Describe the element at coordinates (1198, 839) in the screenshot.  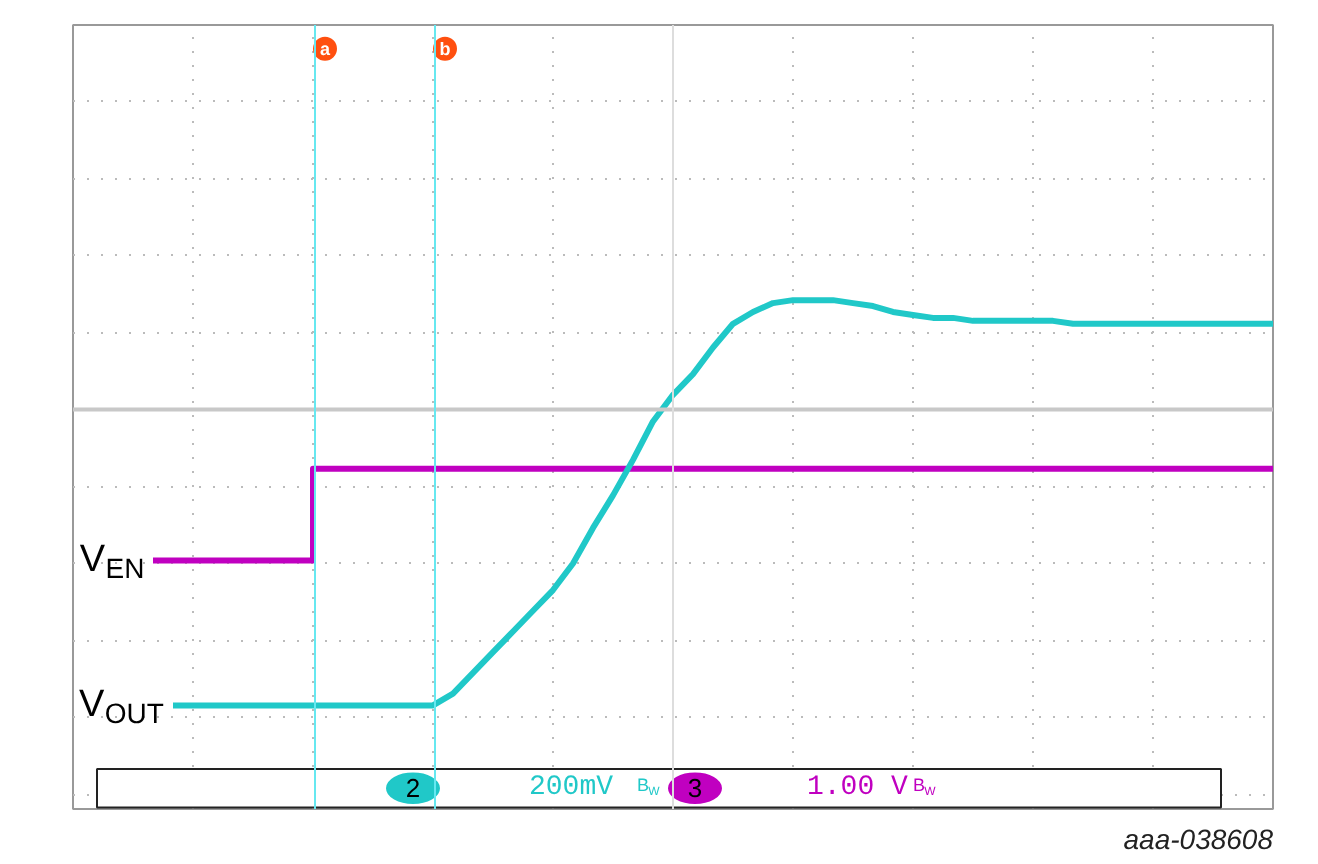
I see `text: aaa-038608` at that location.